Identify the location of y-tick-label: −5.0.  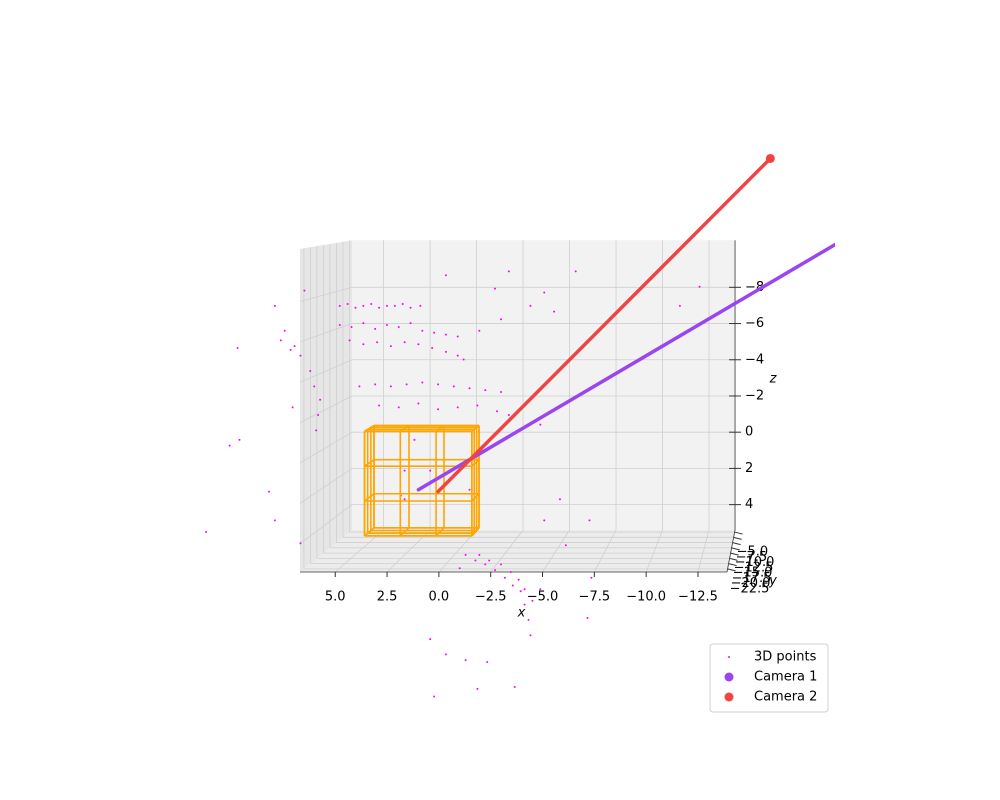
(753, 552).